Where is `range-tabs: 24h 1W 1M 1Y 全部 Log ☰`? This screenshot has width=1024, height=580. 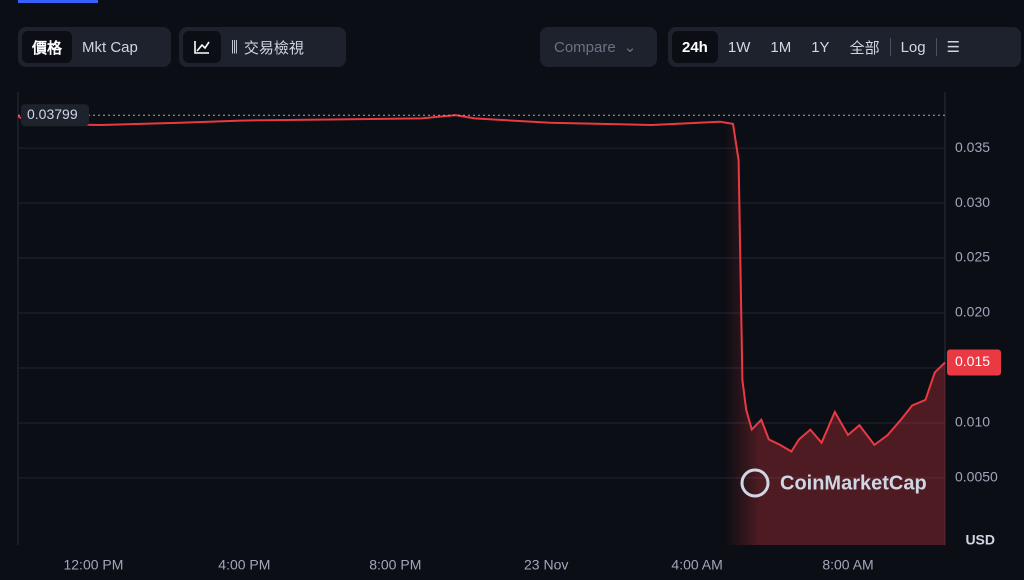
range-tabs: 24h 1W 1M 1Y 全部 Log ☰ is located at coordinates (844, 47).